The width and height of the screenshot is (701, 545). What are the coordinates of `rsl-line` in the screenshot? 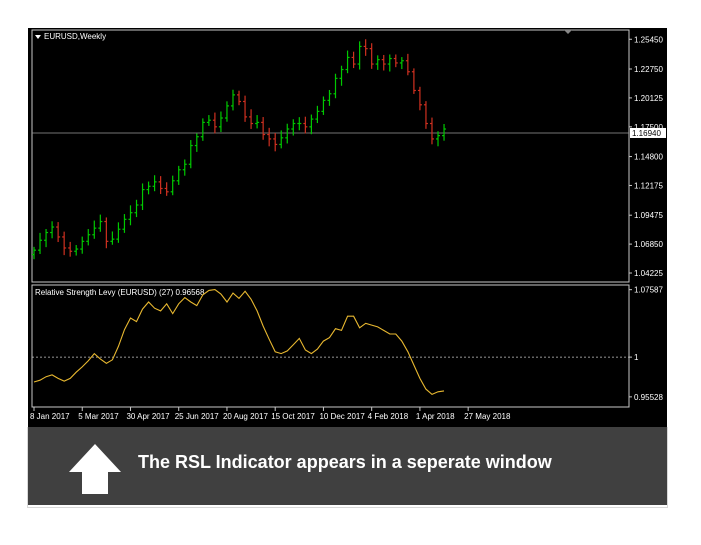 It's located at (239, 342).